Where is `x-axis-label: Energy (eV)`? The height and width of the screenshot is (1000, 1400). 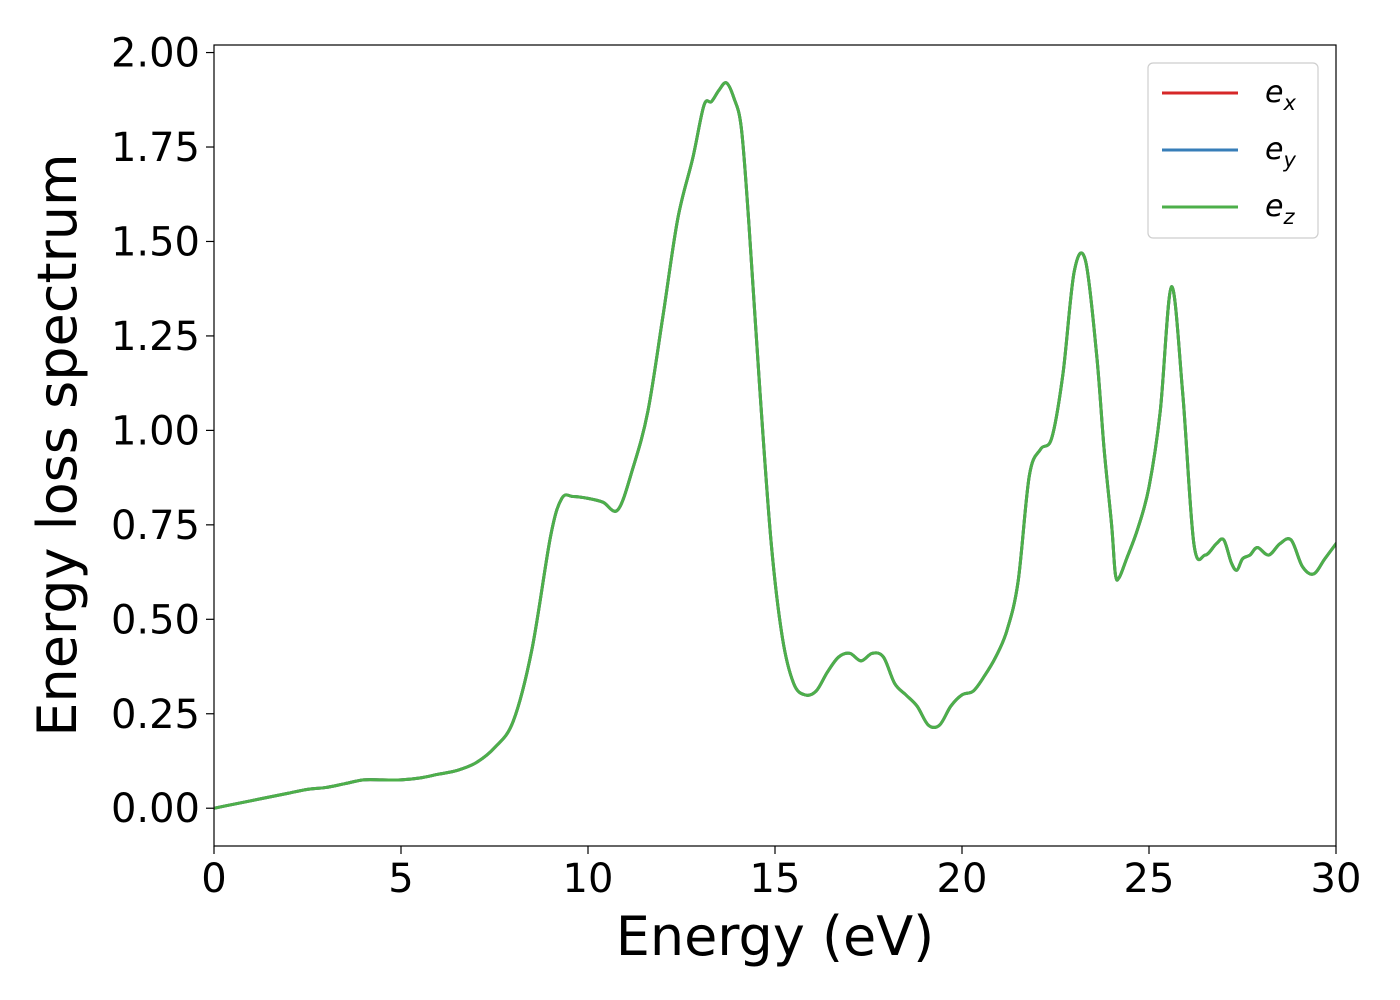 x-axis-label: Energy (eV) is located at coordinates (775, 936).